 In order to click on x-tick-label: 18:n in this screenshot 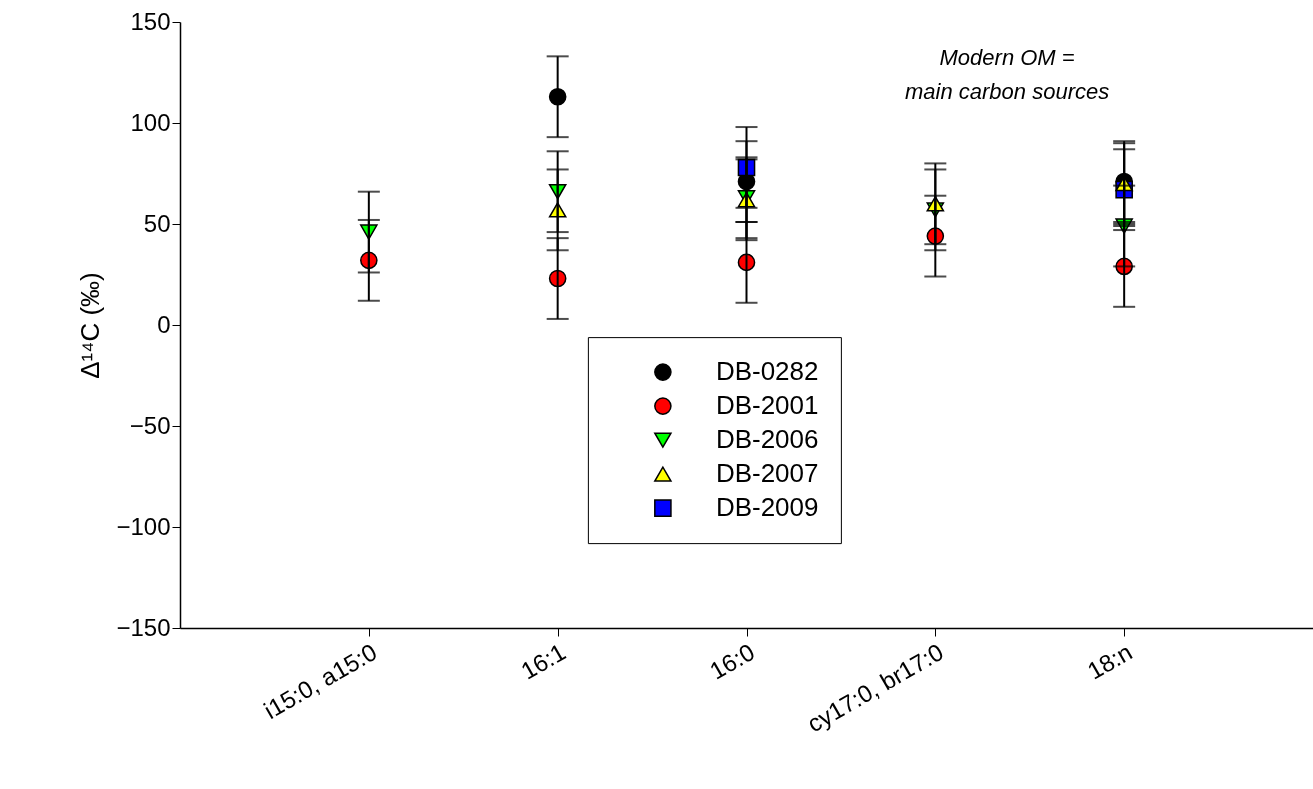, I will do `click(1109, 661)`.